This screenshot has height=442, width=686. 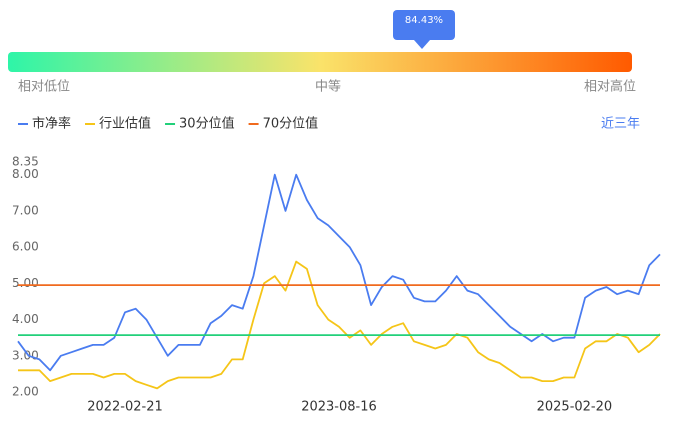 What do you see at coordinates (125, 124) in the screenshot?
I see `legend-label: 行业估值` at bounding box center [125, 124].